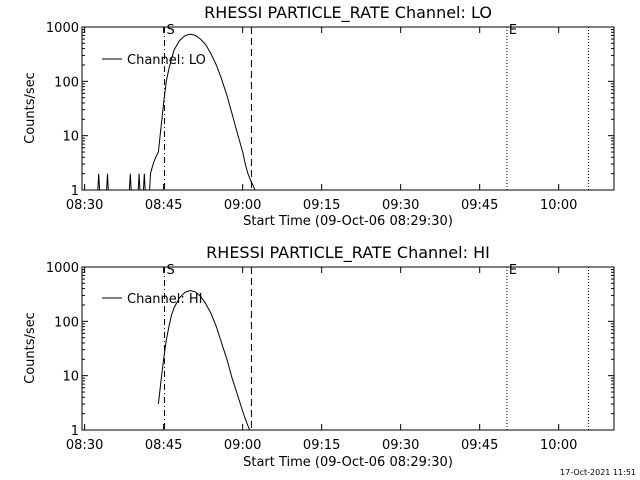 The width and height of the screenshot is (640, 480). Describe the element at coordinates (165, 299) in the screenshot. I see `legend-label: Channel: HI` at that location.